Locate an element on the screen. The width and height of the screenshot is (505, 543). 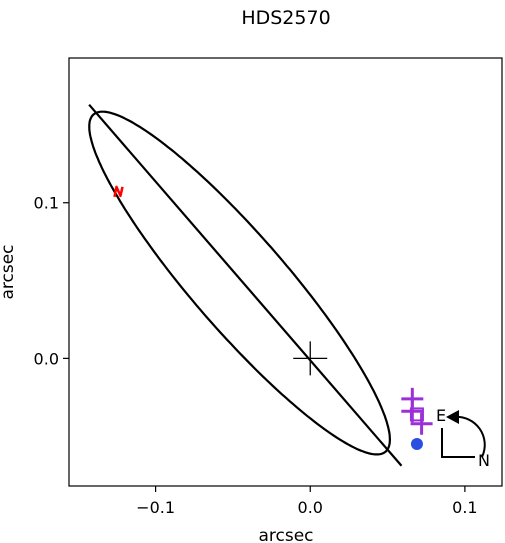
x-tick-label-2: 0.0 is located at coordinates (310, 507).